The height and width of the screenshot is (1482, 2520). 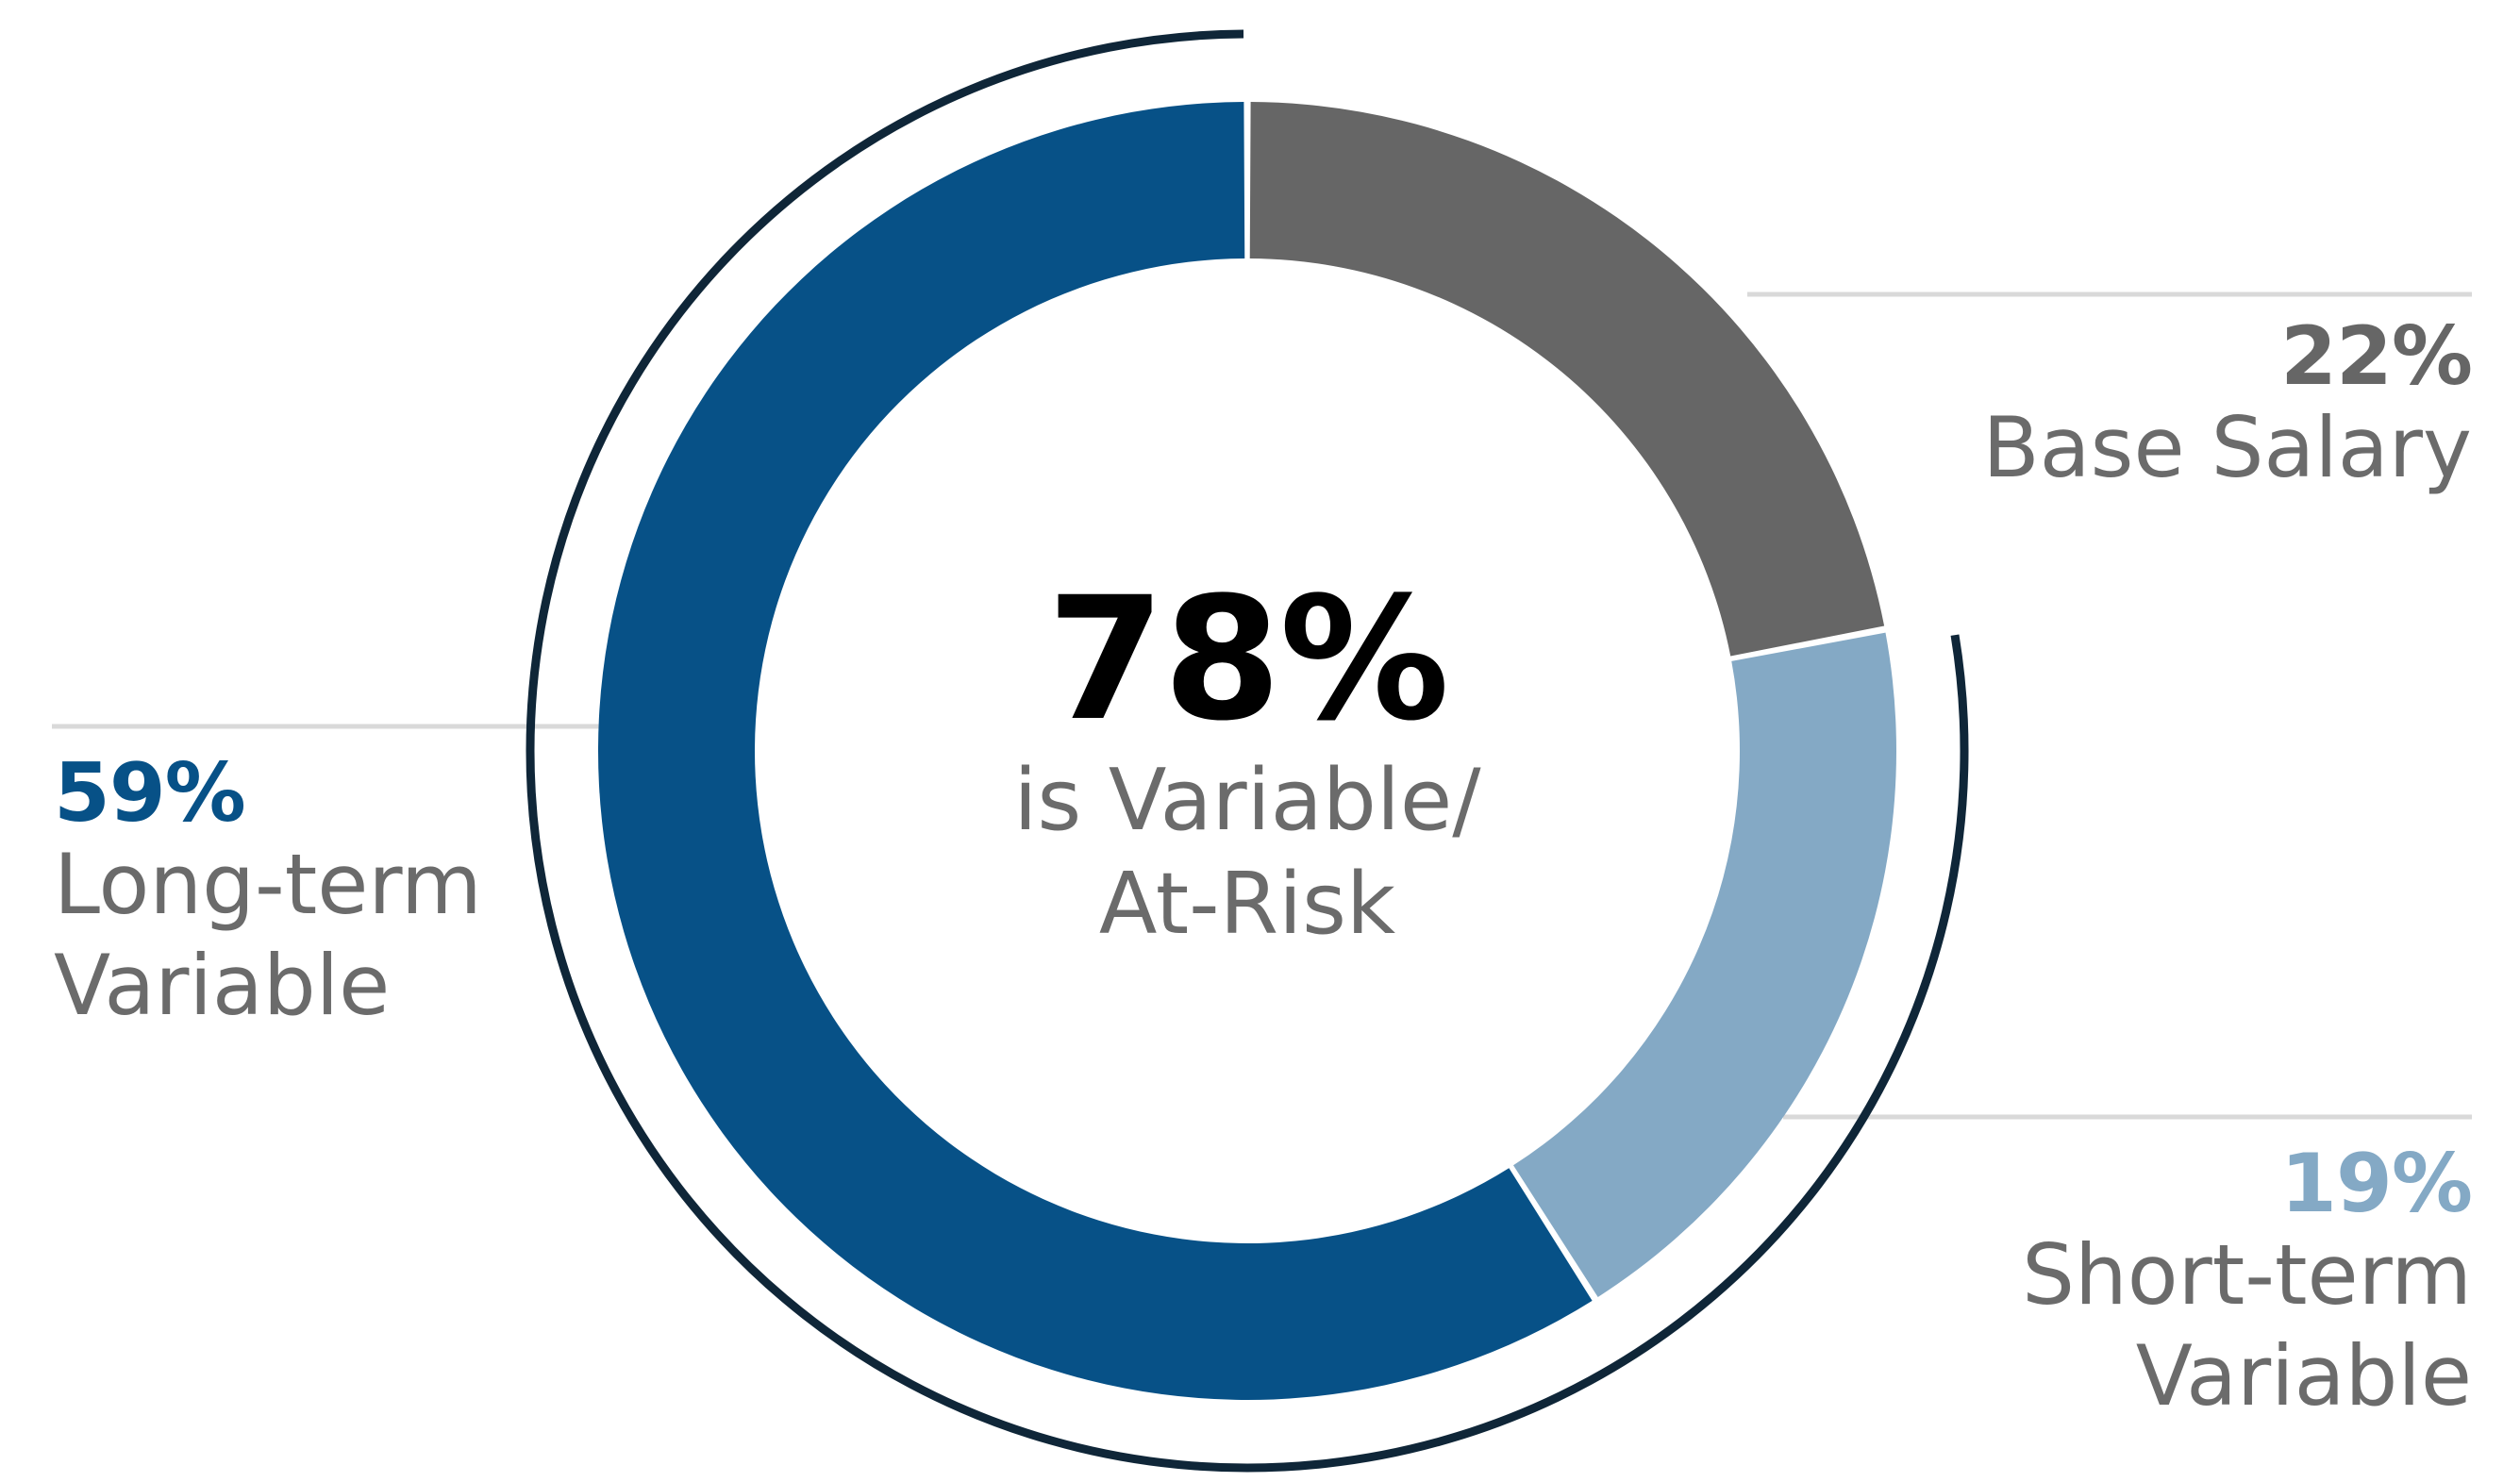 What do you see at coordinates (268, 885) in the screenshot?
I see `slice-name-long-term-line1: Long-term` at bounding box center [268, 885].